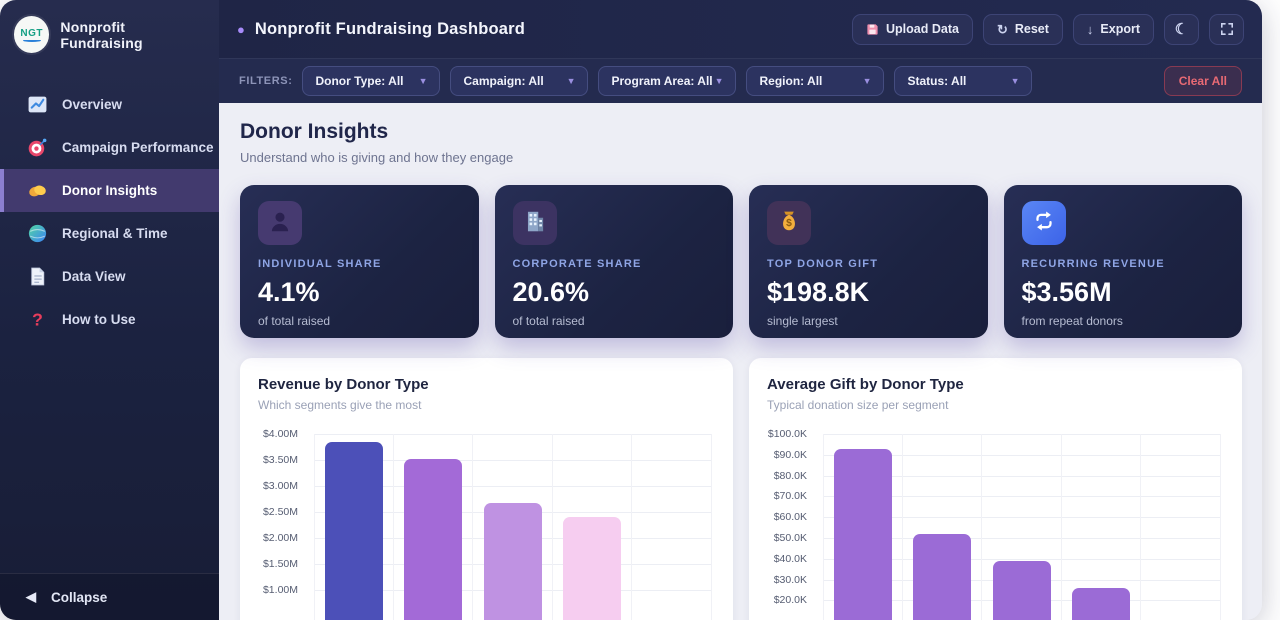  Describe the element at coordinates (1022, 29) in the screenshot. I see `reset-button: ↻ Reset` at that location.